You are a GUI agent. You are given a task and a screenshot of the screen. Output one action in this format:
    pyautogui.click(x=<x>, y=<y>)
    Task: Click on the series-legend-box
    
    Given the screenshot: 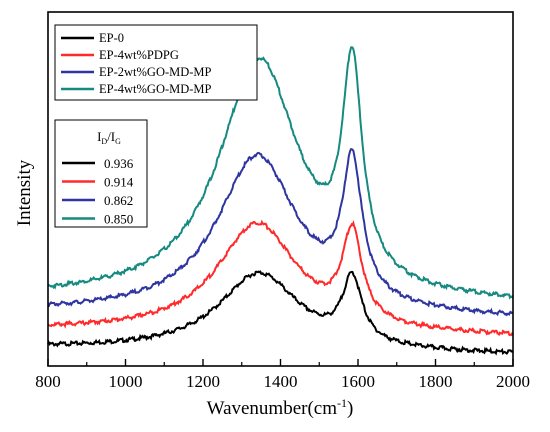 What is the action you would take?
    pyautogui.click(x=156, y=62)
    